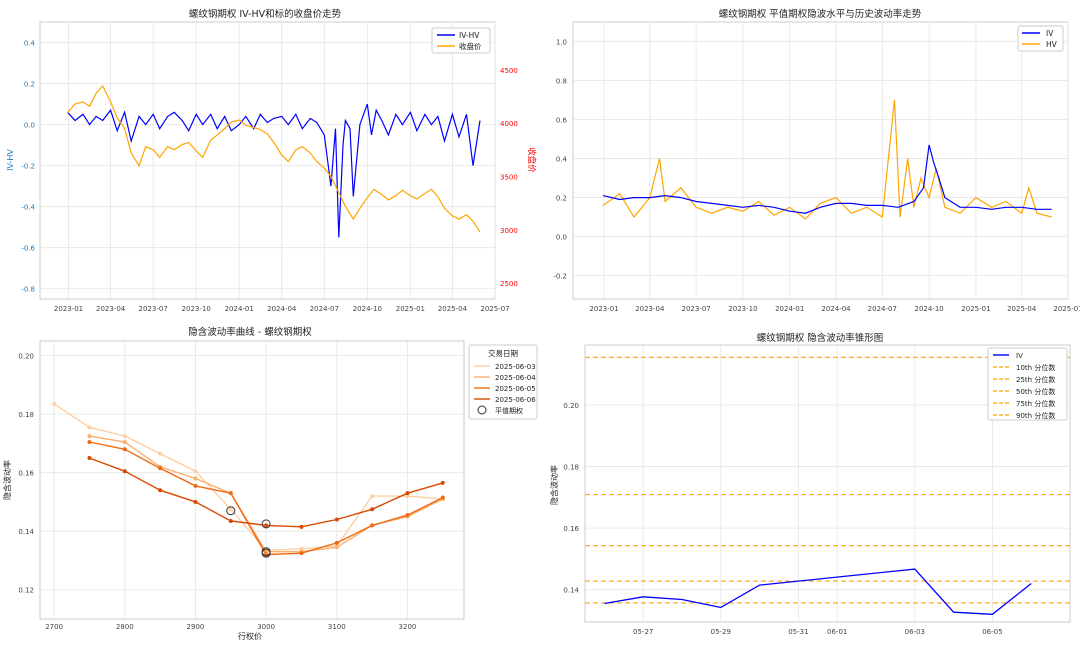 The image size is (1080, 646). Describe the element at coordinates (1052, 44) in the screenshot. I see `legend-label: HV` at that location.